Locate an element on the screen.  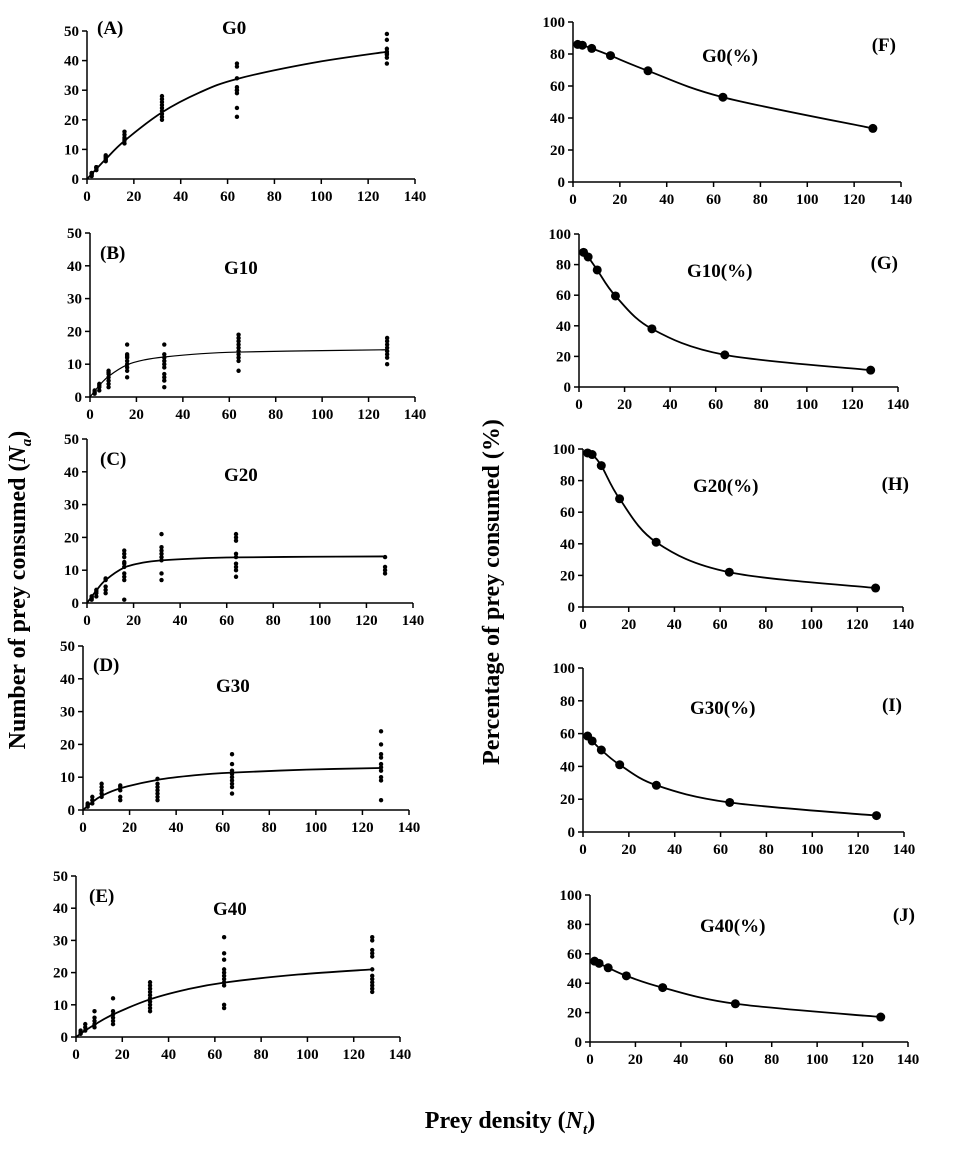
panel-title: G20 is located at coordinates (241, 475).